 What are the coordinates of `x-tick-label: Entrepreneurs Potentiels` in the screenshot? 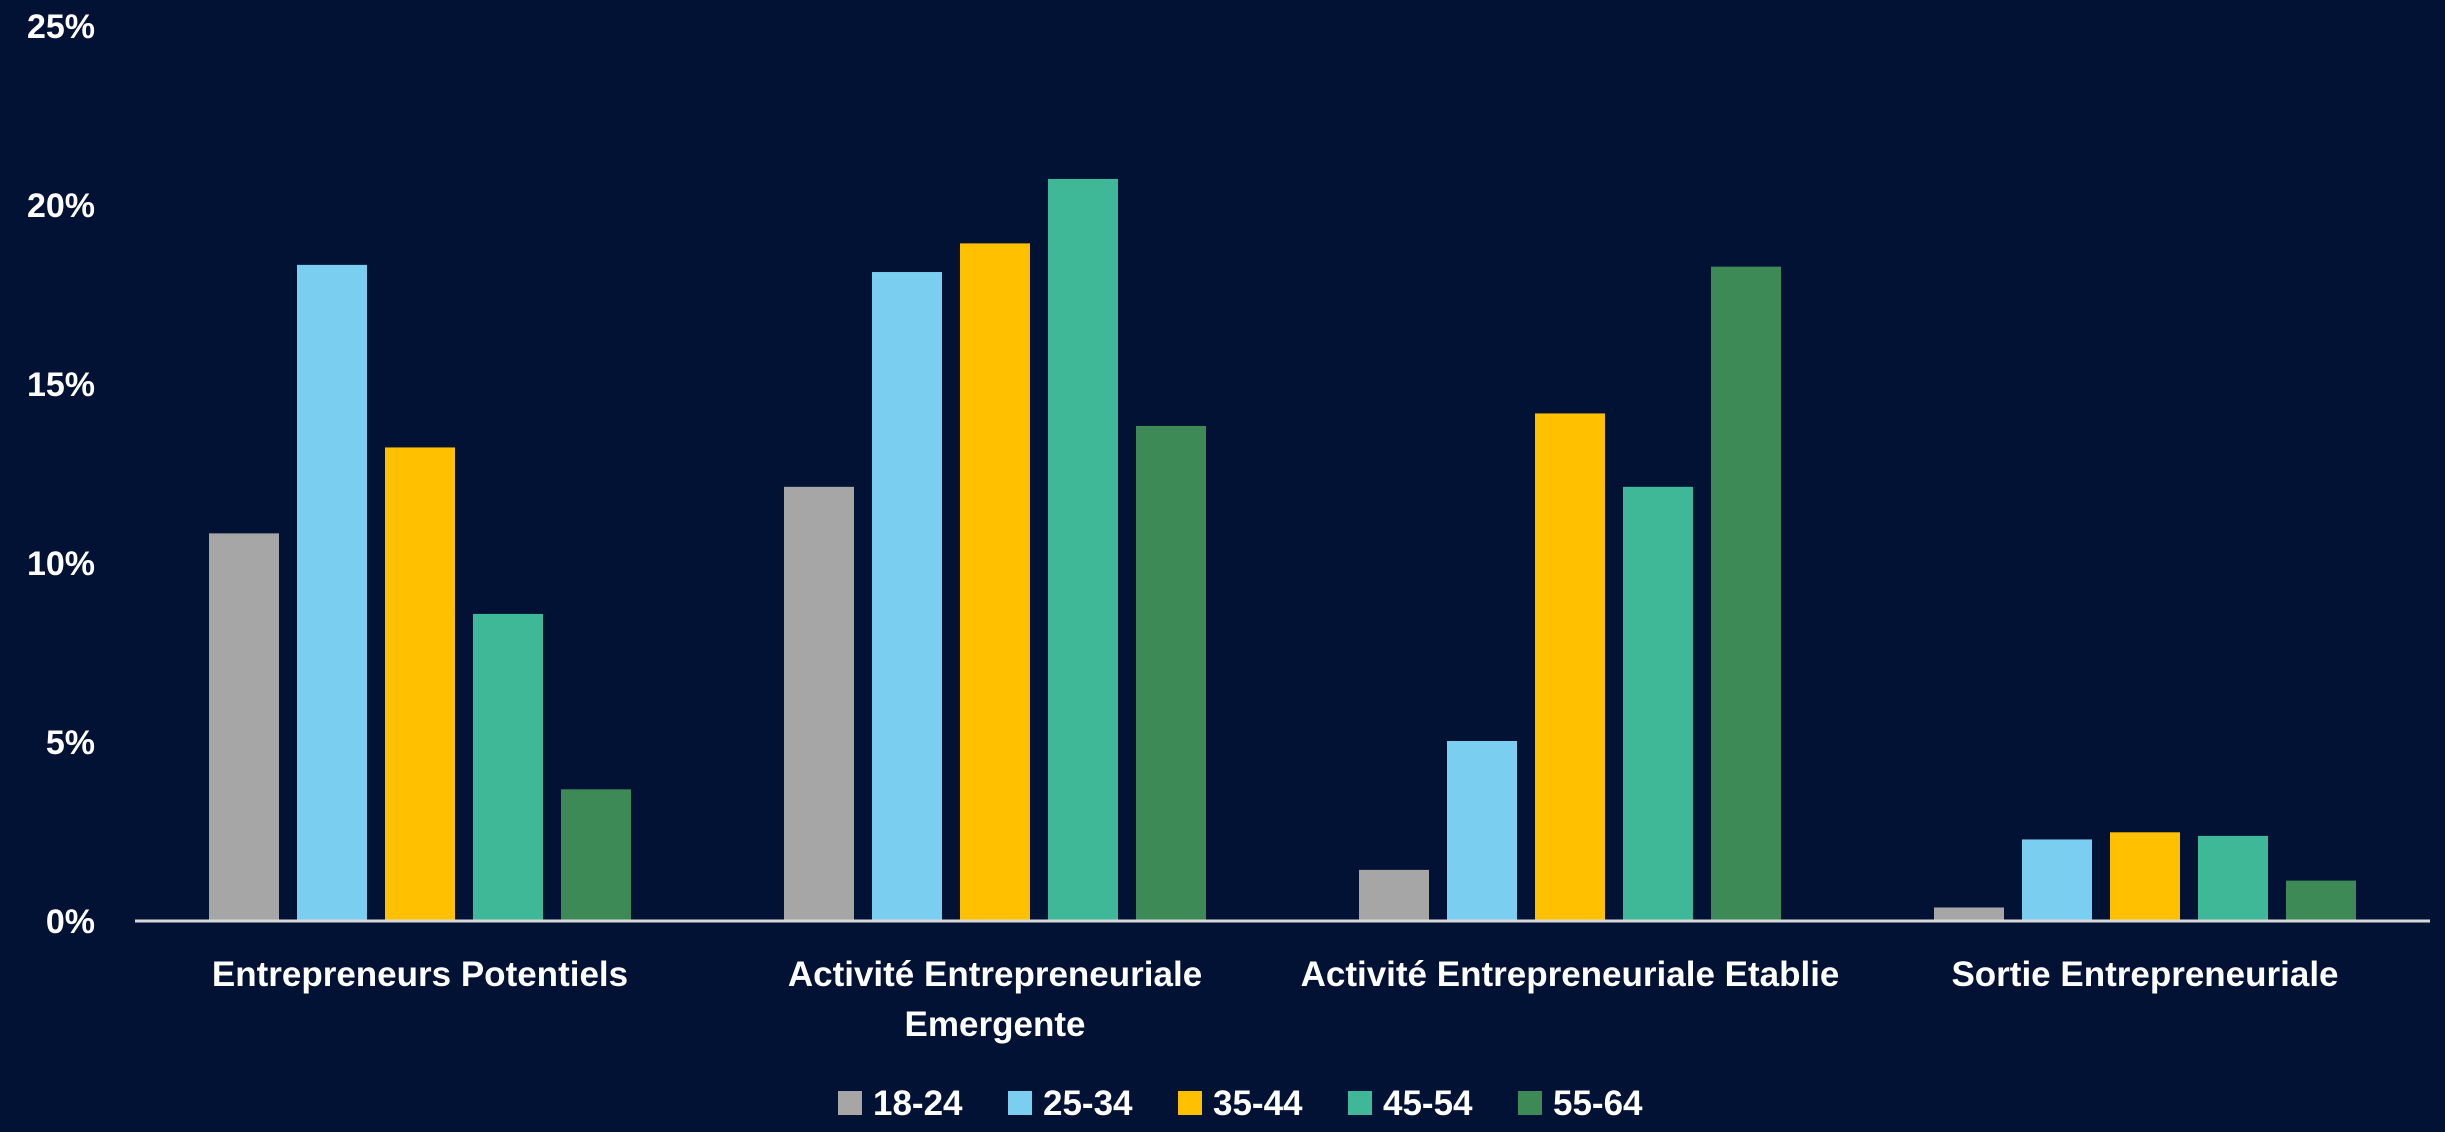 It's located at (420, 974).